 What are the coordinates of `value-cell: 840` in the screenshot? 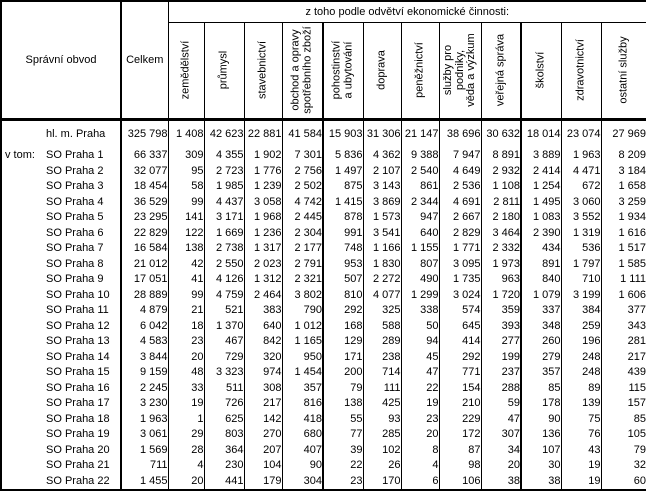 It's located at (540, 279).